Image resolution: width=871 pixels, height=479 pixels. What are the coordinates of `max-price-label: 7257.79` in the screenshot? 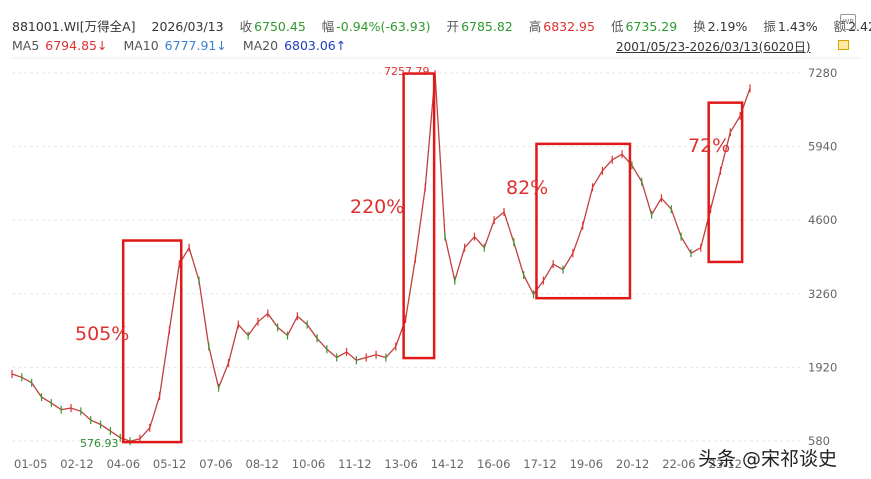 It's located at (407, 71).